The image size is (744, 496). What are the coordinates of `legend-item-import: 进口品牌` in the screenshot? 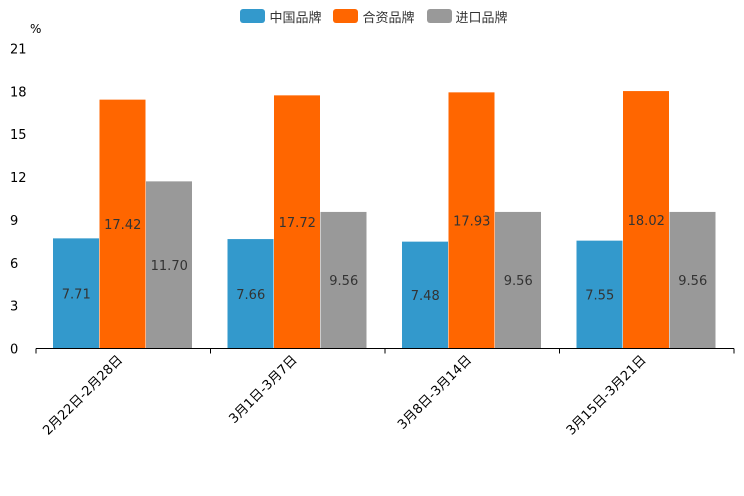 It's located at (467, 16).